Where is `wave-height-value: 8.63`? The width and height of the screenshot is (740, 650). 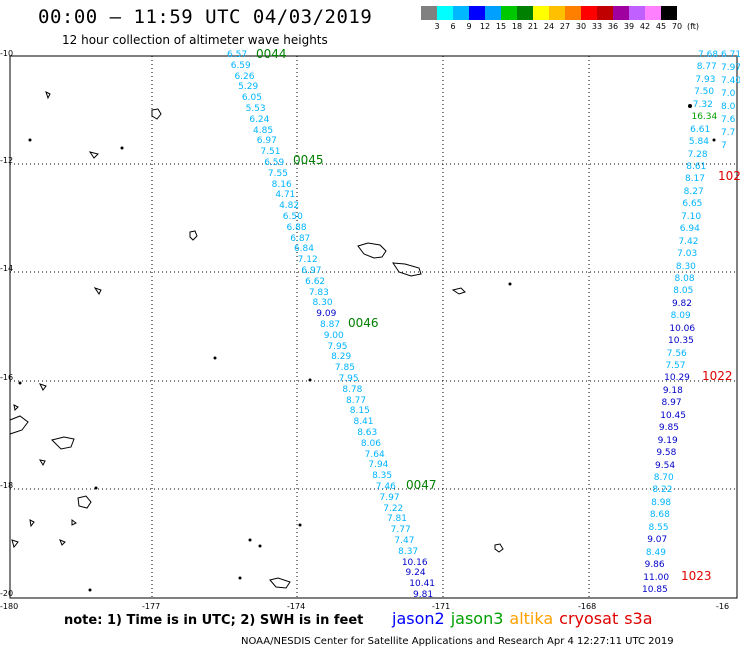
wave-height-value: 8.63 is located at coordinates (367, 433).